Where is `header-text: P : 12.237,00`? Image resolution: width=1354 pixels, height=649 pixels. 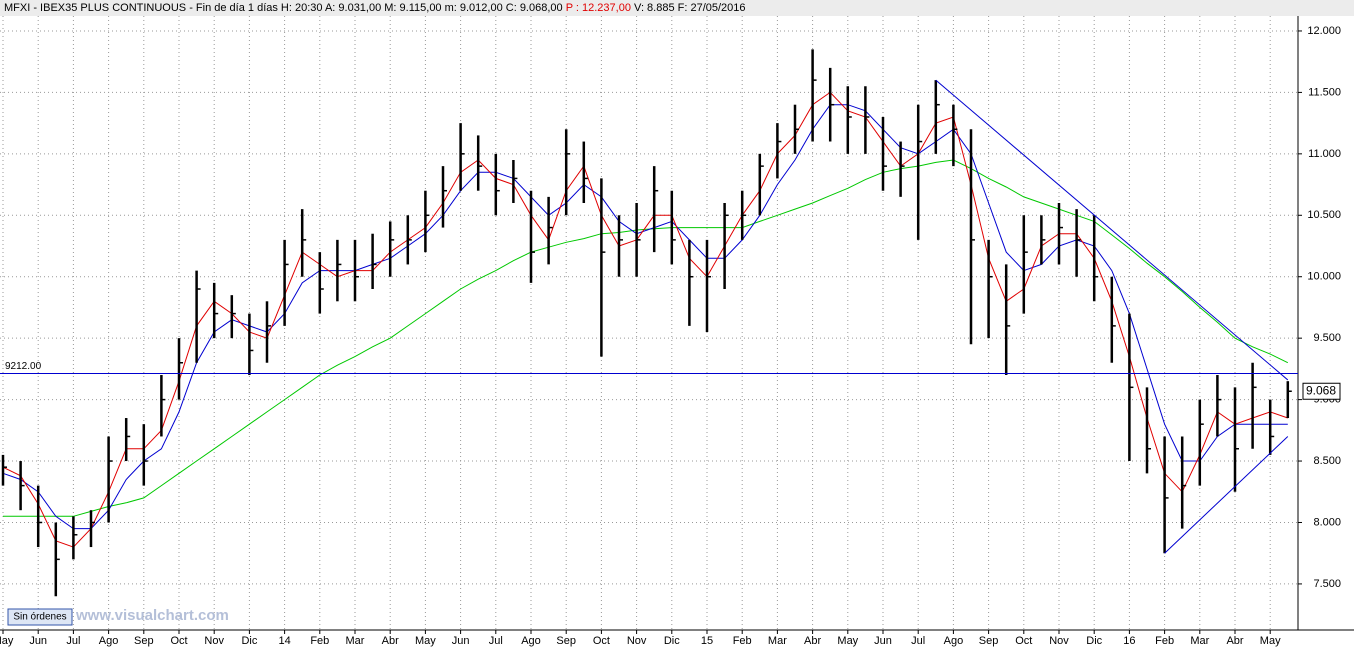
header-text: P : 12.237,00 is located at coordinates (598, 8).